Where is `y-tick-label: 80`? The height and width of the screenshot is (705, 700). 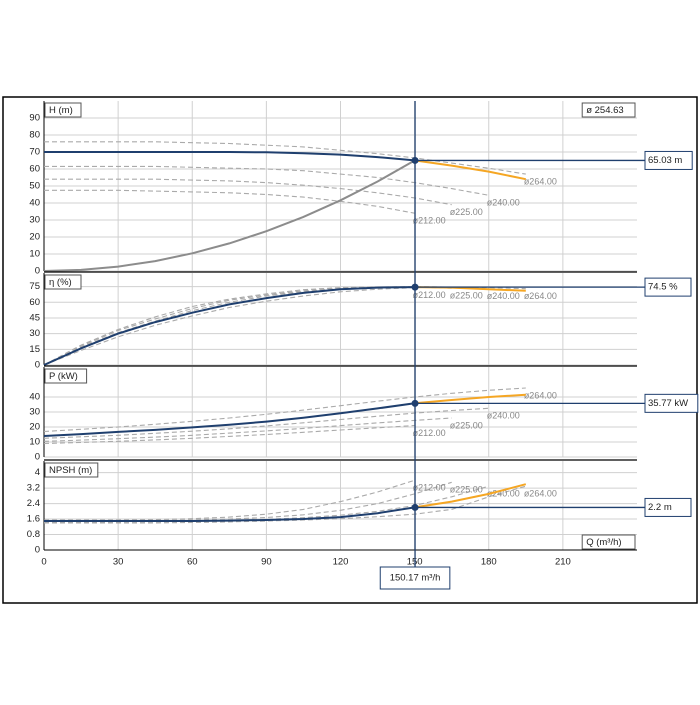
y-tick-label: 80 is located at coordinates (34, 135).